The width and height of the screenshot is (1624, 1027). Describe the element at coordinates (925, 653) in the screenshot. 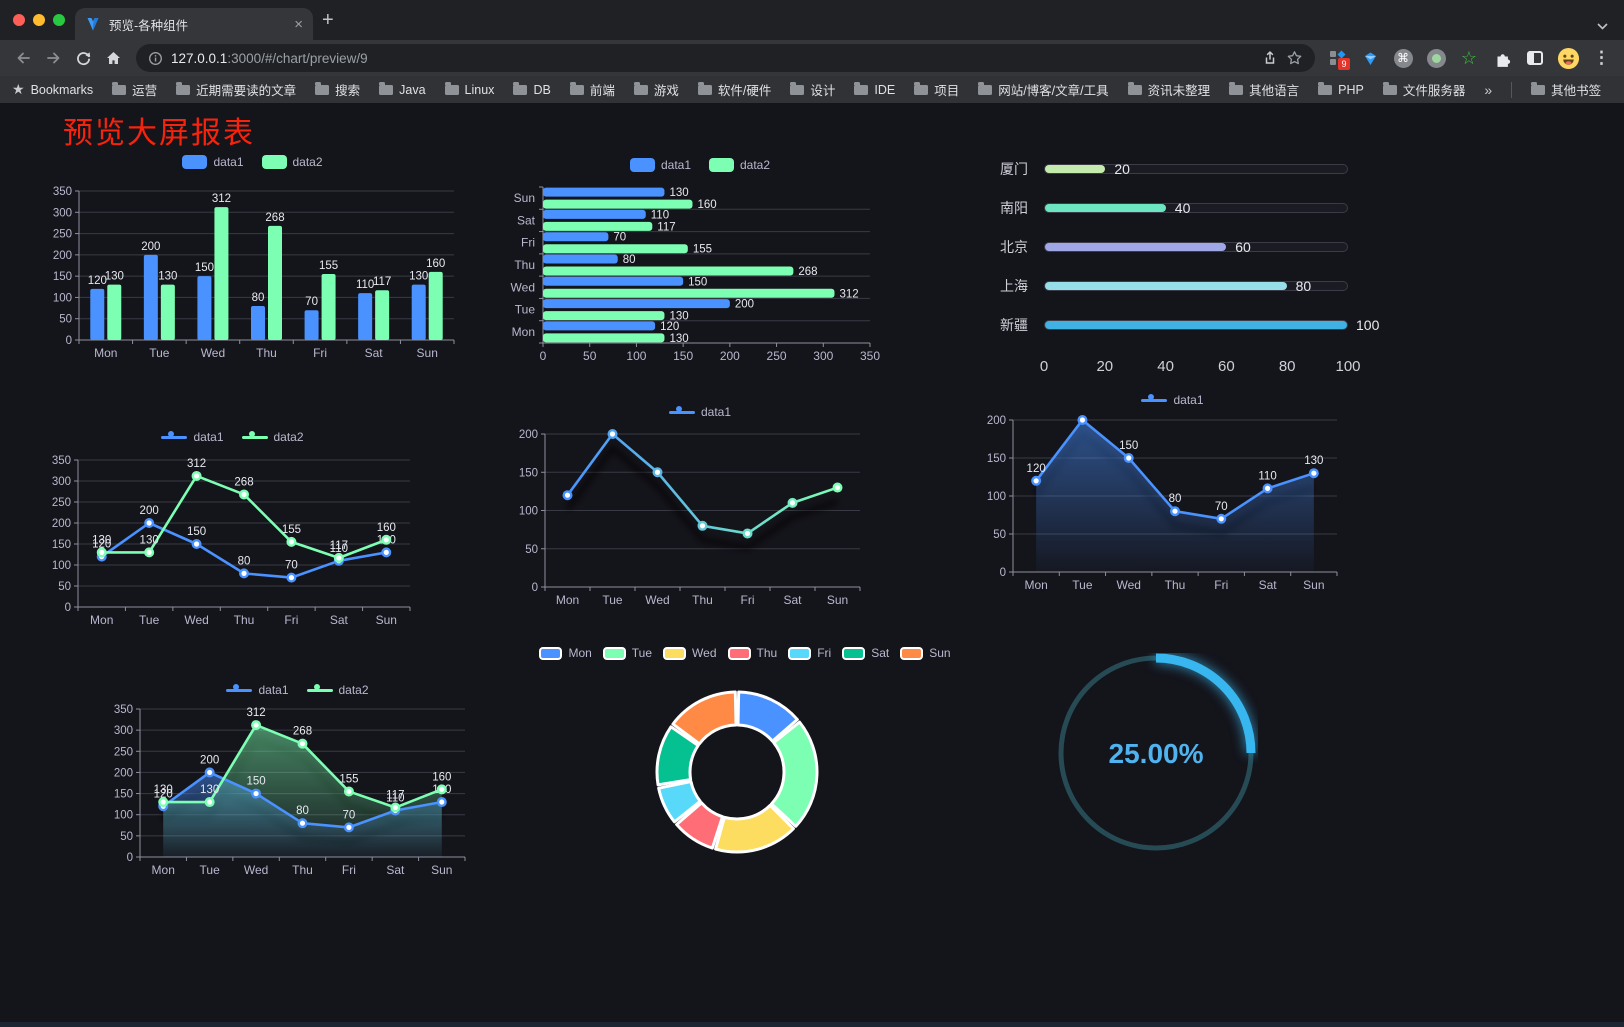

I see `legend-item-Sun: Sun` at that location.